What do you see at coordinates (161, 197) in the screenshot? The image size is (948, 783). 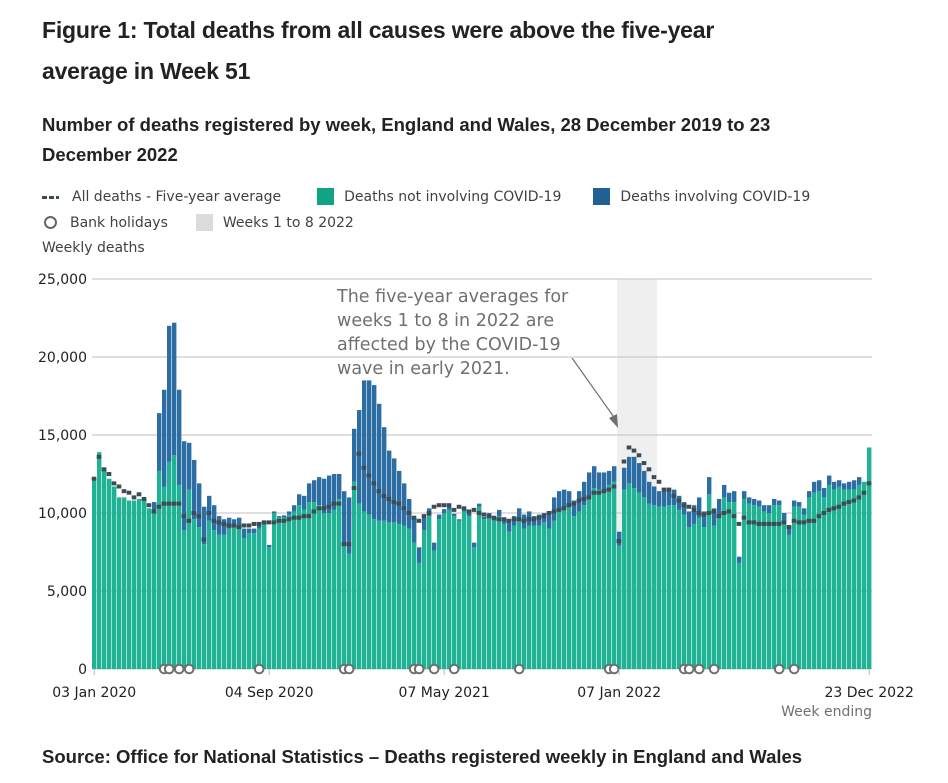 I see `legend-item-five-year-average: All deaths - Five-year average` at bounding box center [161, 197].